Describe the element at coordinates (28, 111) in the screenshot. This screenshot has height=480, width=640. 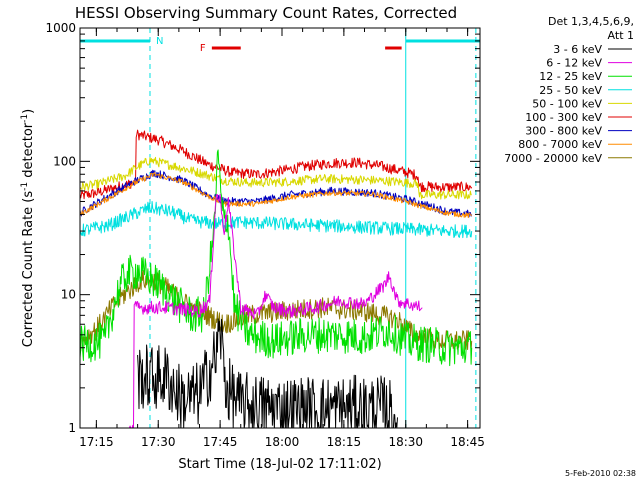
I see `y-axis-label-end: )` at that location.